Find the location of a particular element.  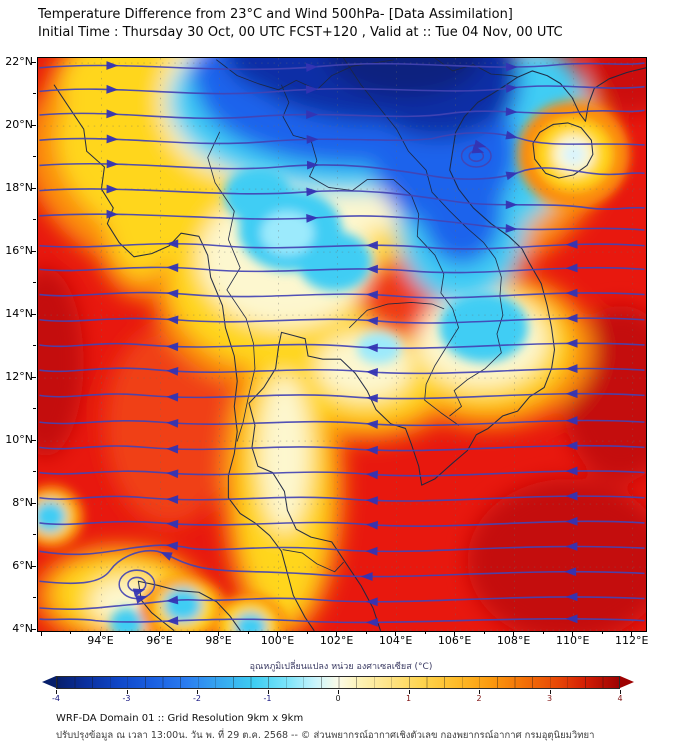

lon-tick-label: 106°E is located at coordinates (454, 640).